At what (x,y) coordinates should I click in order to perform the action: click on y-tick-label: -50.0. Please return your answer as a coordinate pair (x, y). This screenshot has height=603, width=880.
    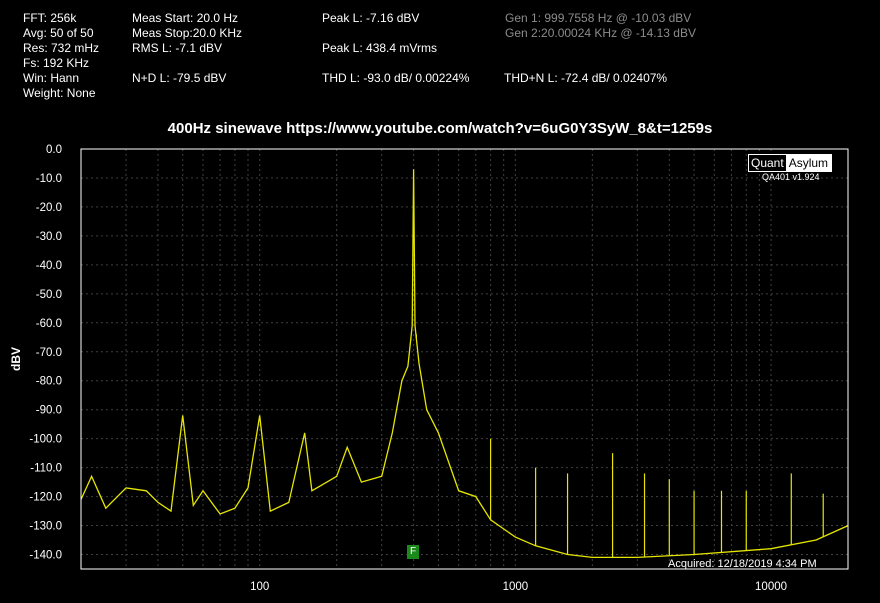
    Looking at the image, I should click on (49, 295).